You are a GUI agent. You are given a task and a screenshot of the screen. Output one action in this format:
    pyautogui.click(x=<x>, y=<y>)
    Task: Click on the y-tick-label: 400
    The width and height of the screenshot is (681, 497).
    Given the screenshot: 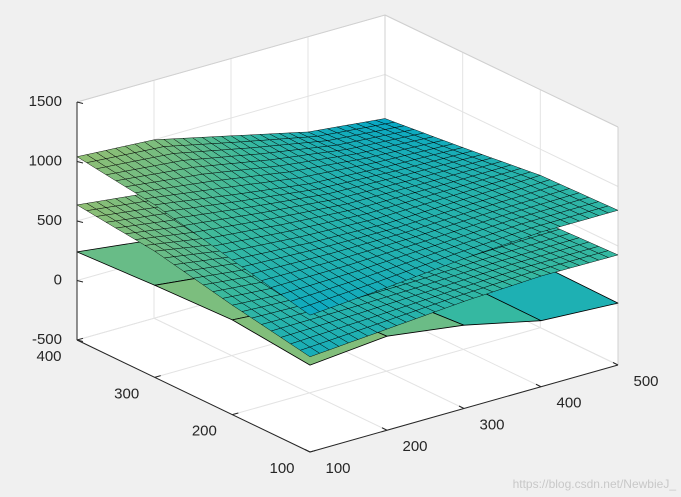 What is the action you would take?
    pyautogui.click(x=48, y=356)
    